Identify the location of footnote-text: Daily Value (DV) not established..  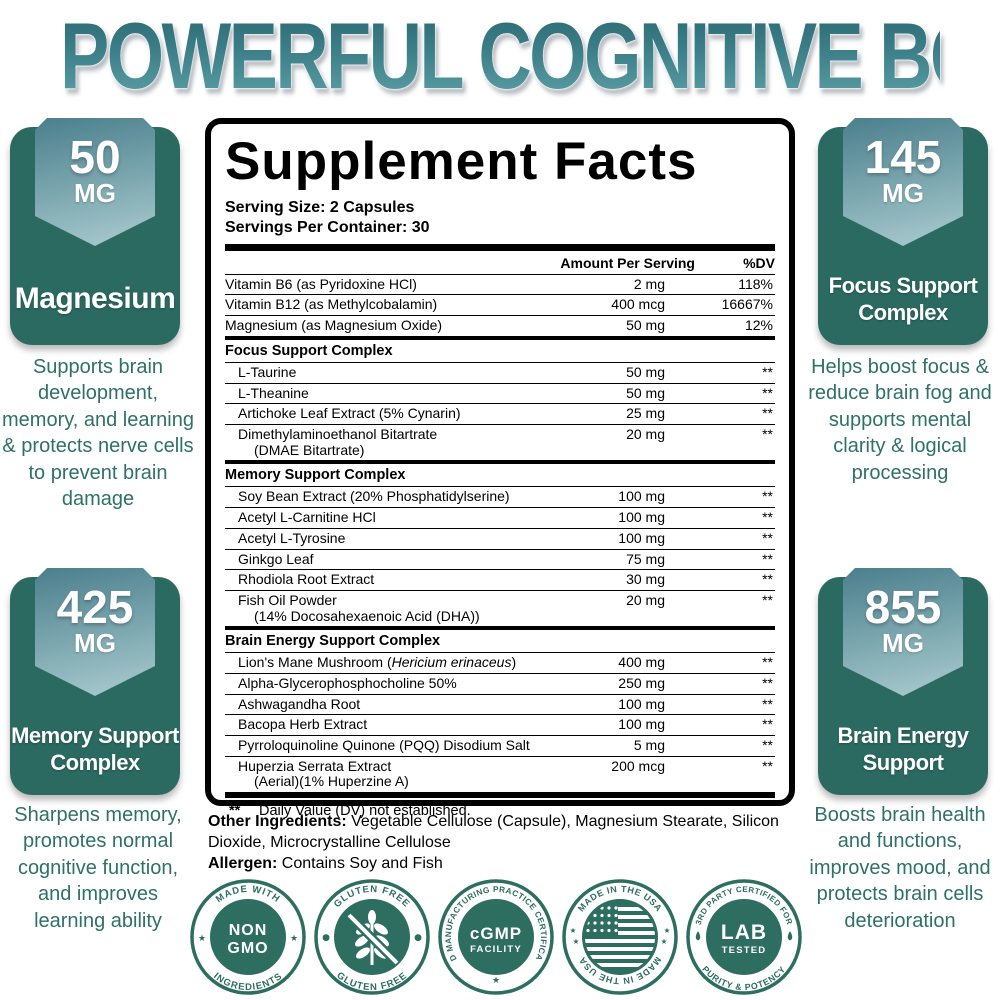
(365, 811).